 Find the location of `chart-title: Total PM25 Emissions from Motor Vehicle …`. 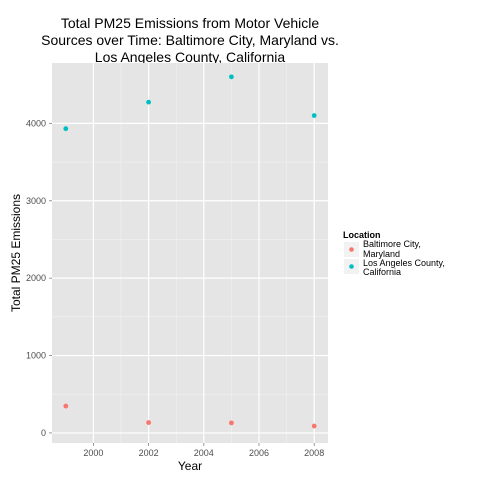

chart-title: Total PM25 Emissions from Motor Vehicle … is located at coordinates (190, 40).